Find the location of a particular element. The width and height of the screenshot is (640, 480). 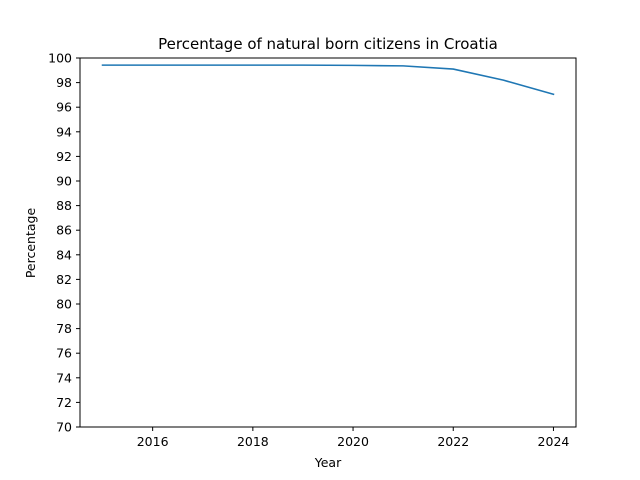

x-tick-label: 2024 is located at coordinates (554, 441).